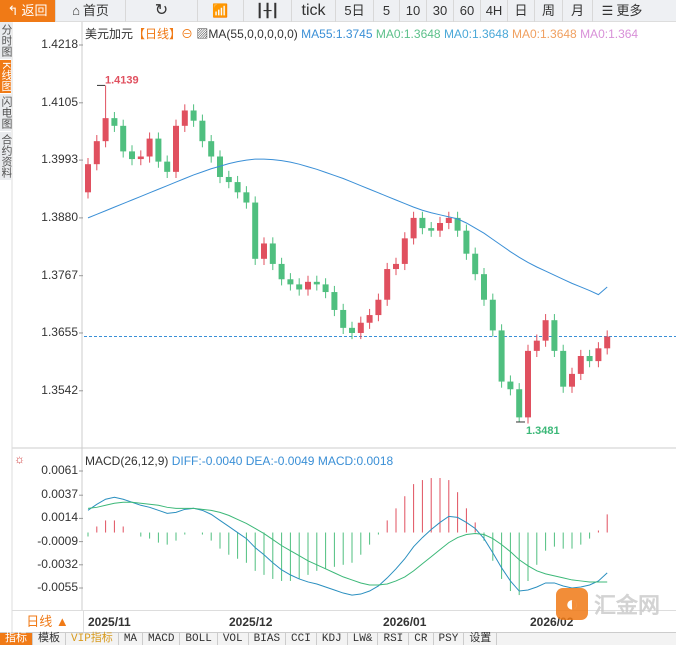 This screenshot has width=676, height=646. I want to click on side-tabs: 分时图 K线图 闪电图 合约资料, so click(6, 101).